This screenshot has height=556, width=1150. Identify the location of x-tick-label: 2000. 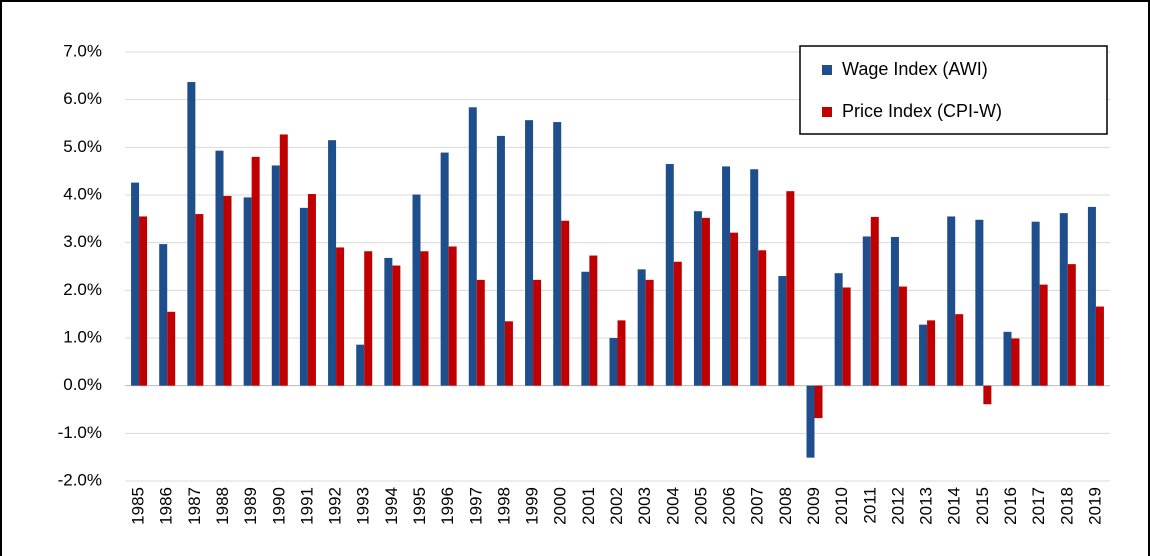
(560, 506).